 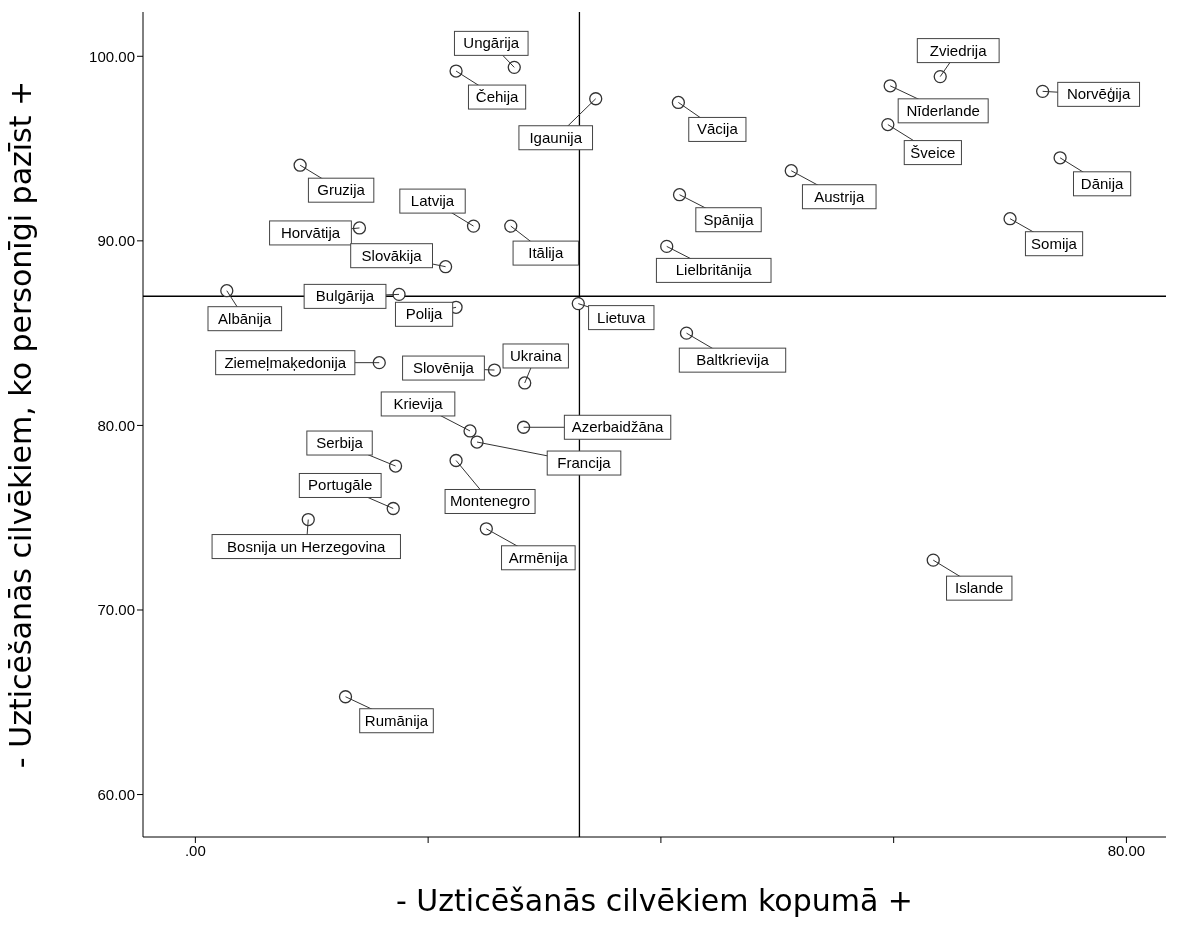 I want to click on annotation: Gruzija, so click(x=341, y=190).